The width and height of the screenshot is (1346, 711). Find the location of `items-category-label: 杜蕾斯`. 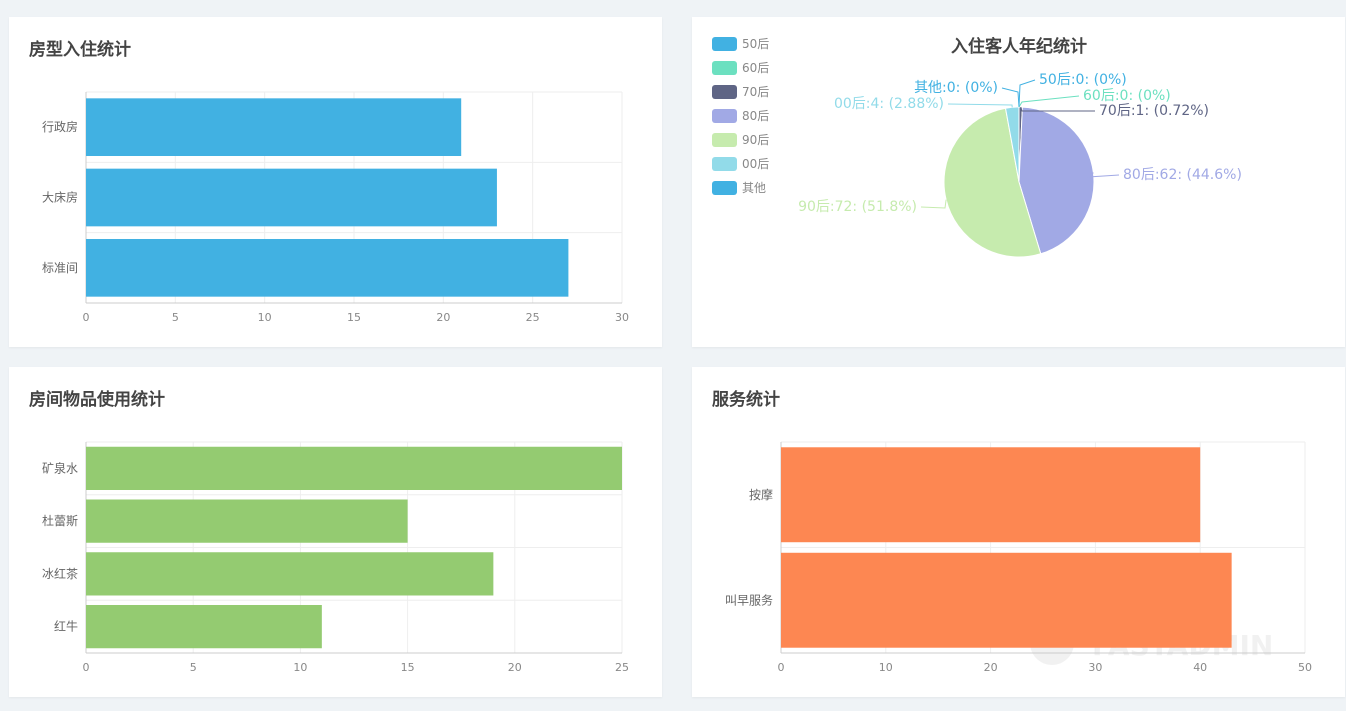

items-category-label: 杜蕾斯 is located at coordinates (60, 520).